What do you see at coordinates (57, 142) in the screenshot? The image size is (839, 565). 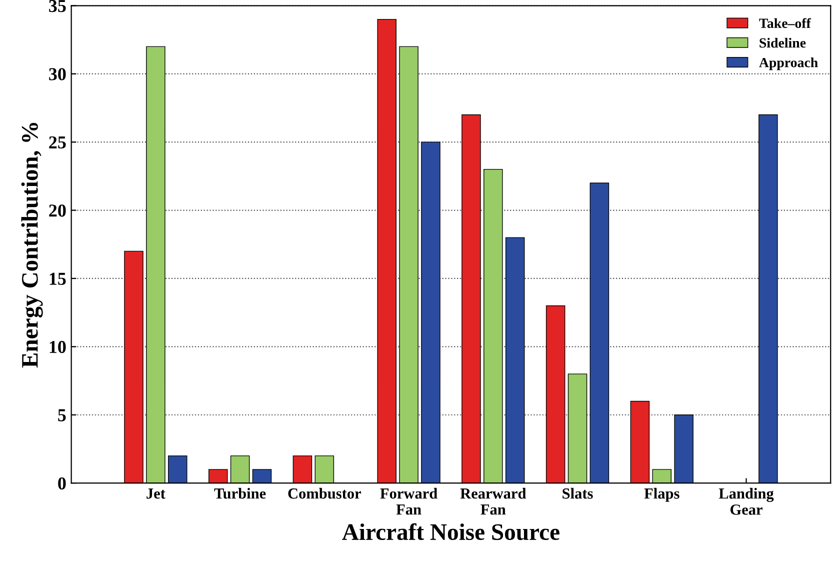 I see `y-tick-label: 25` at bounding box center [57, 142].